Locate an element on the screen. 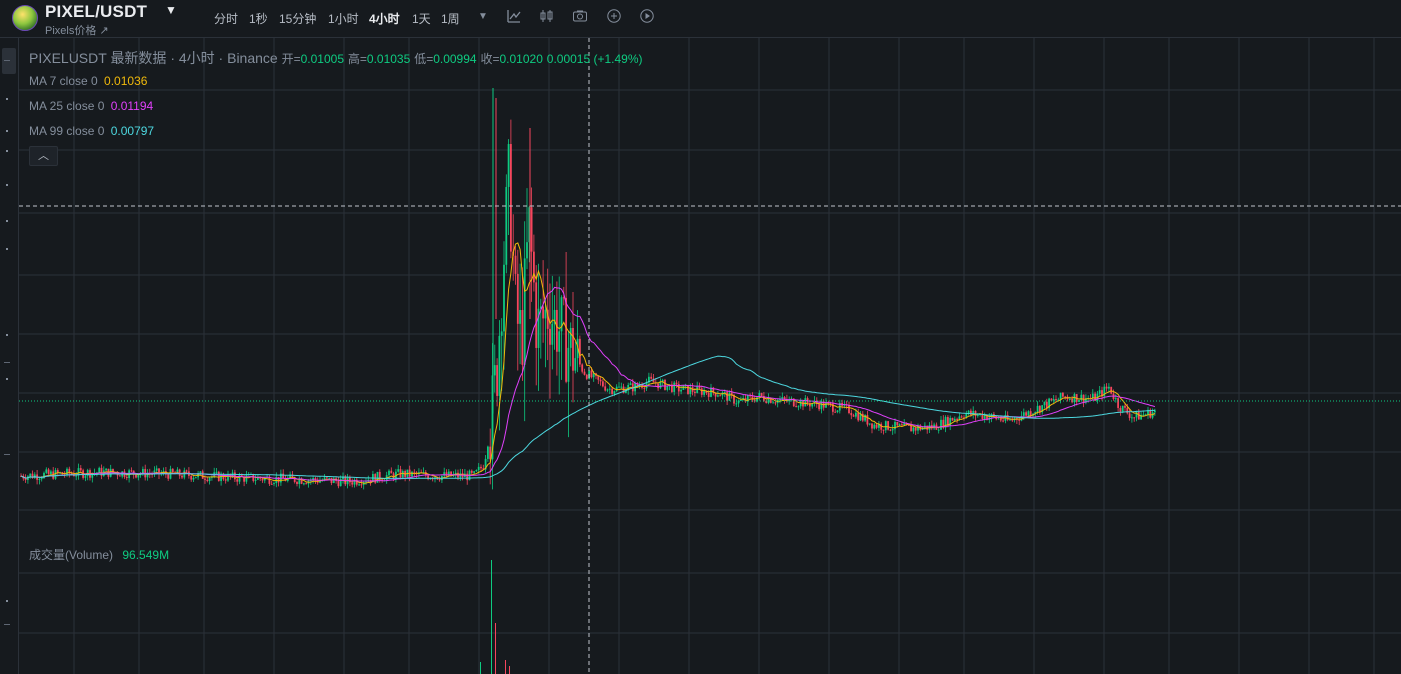 The width and height of the screenshot is (1401, 674). ma7-label: MA 7 close 0 is located at coordinates (63, 81).